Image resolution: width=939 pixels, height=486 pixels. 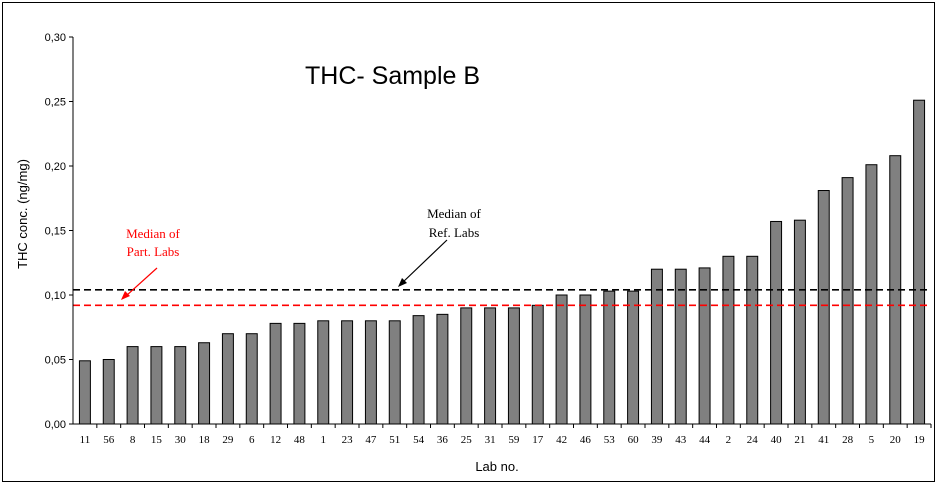 I want to click on x-tick-label: 18, so click(x=205, y=440).